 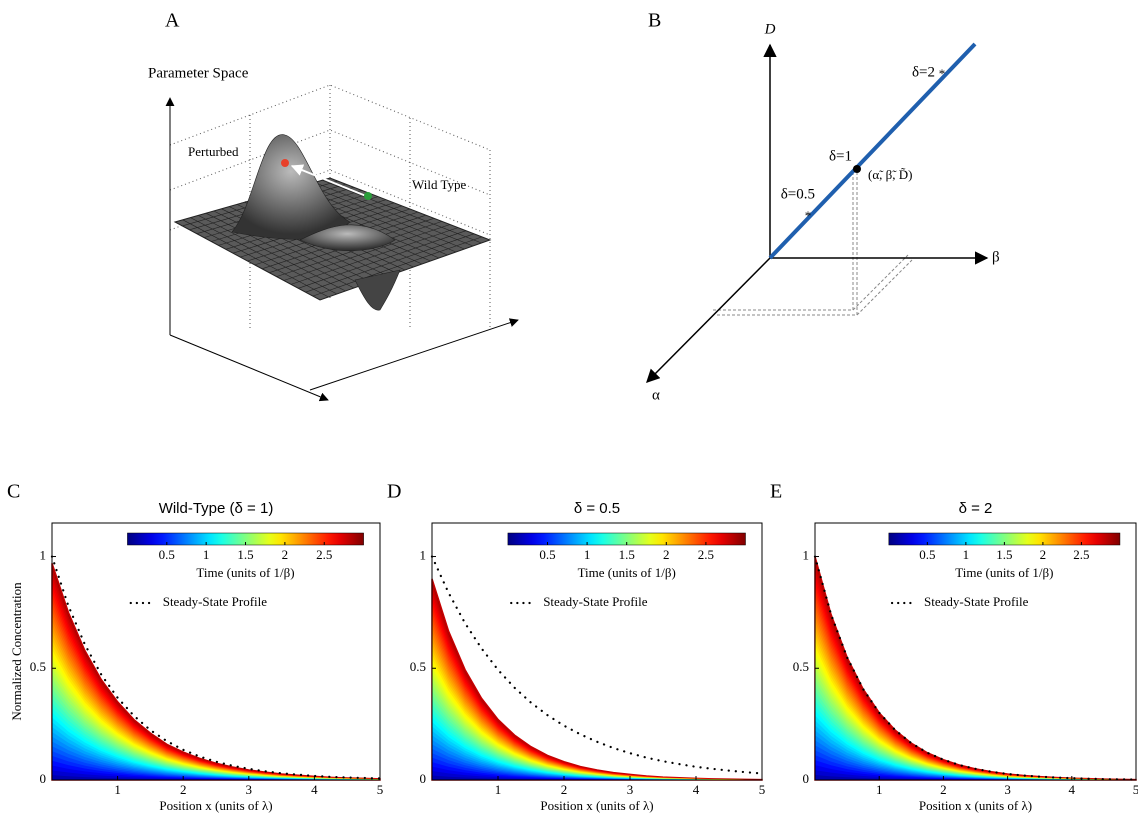 I want to click on annotation: Perturbed, so click(x=213, y=151).